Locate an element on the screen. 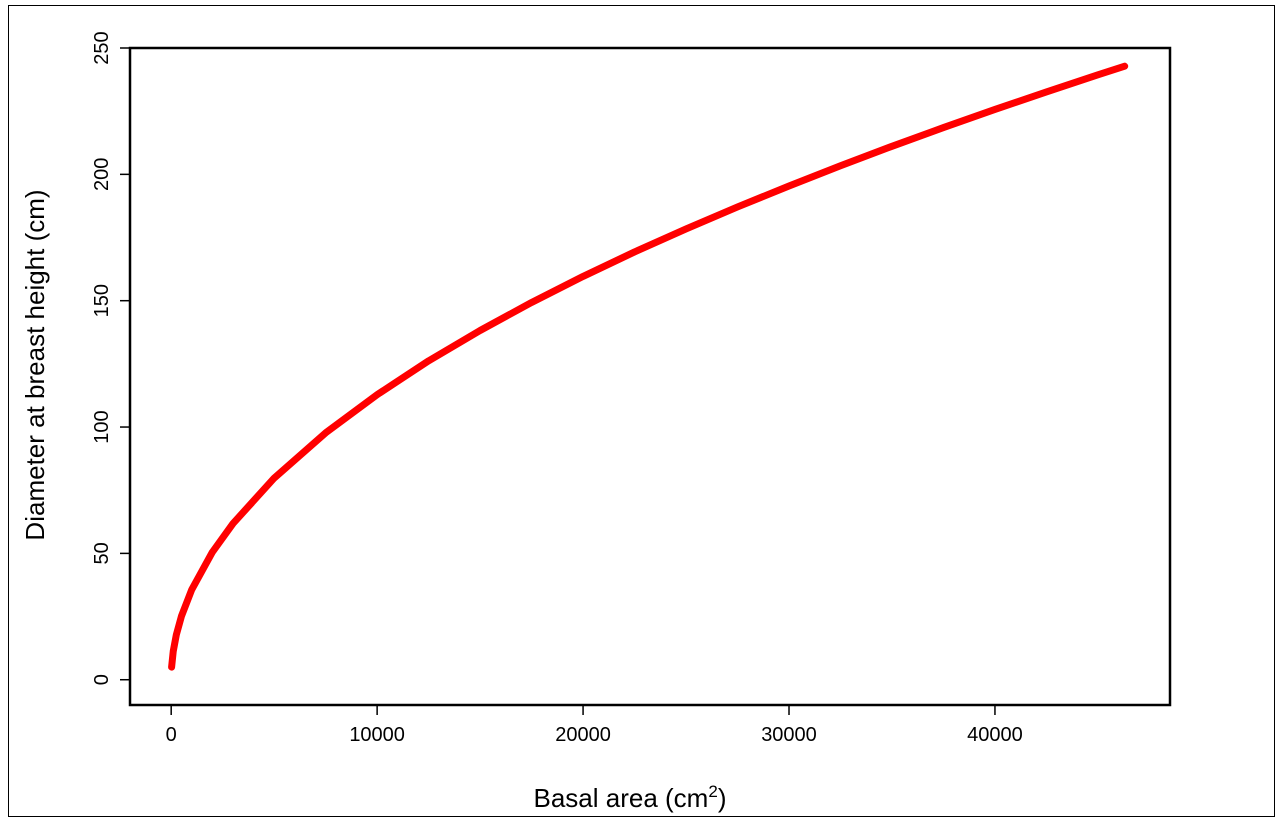 This screenshot has height=825, width=1285. y-tick-label: 200 is located at coordinates (102, 174).